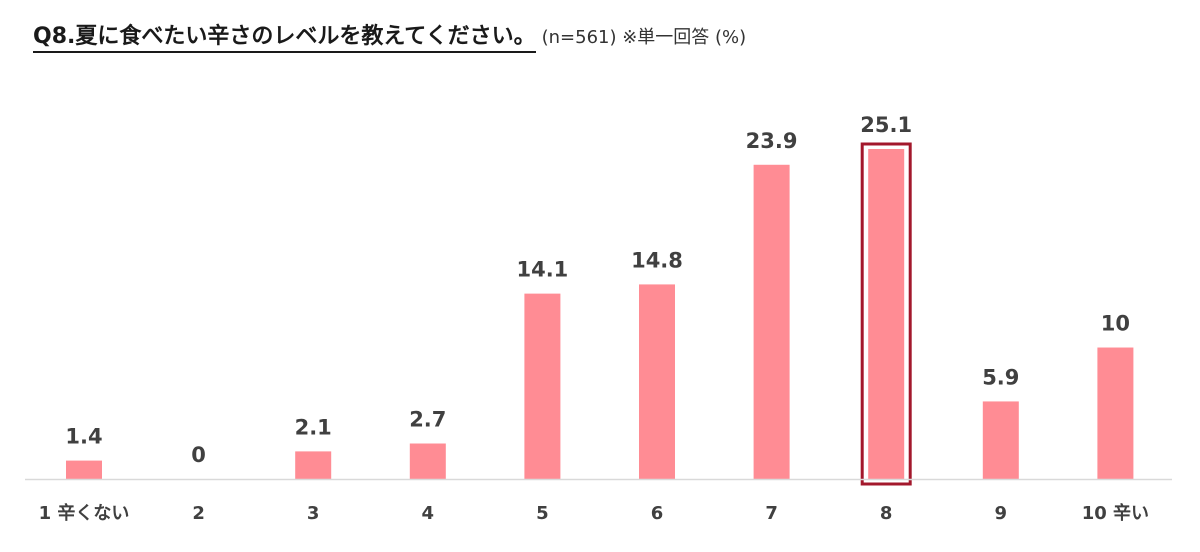  What do you see at coordinates (657, 260) in the screenshot?
I see `data-label: 14.8` at bounding box center [657, 260].